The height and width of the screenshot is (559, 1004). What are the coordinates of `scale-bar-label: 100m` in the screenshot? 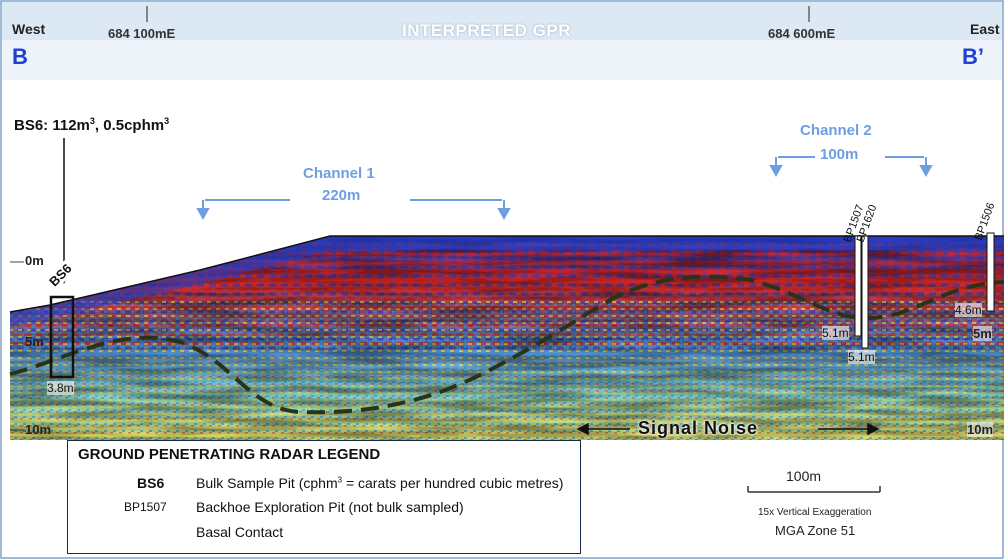 It's located at (804, 476).